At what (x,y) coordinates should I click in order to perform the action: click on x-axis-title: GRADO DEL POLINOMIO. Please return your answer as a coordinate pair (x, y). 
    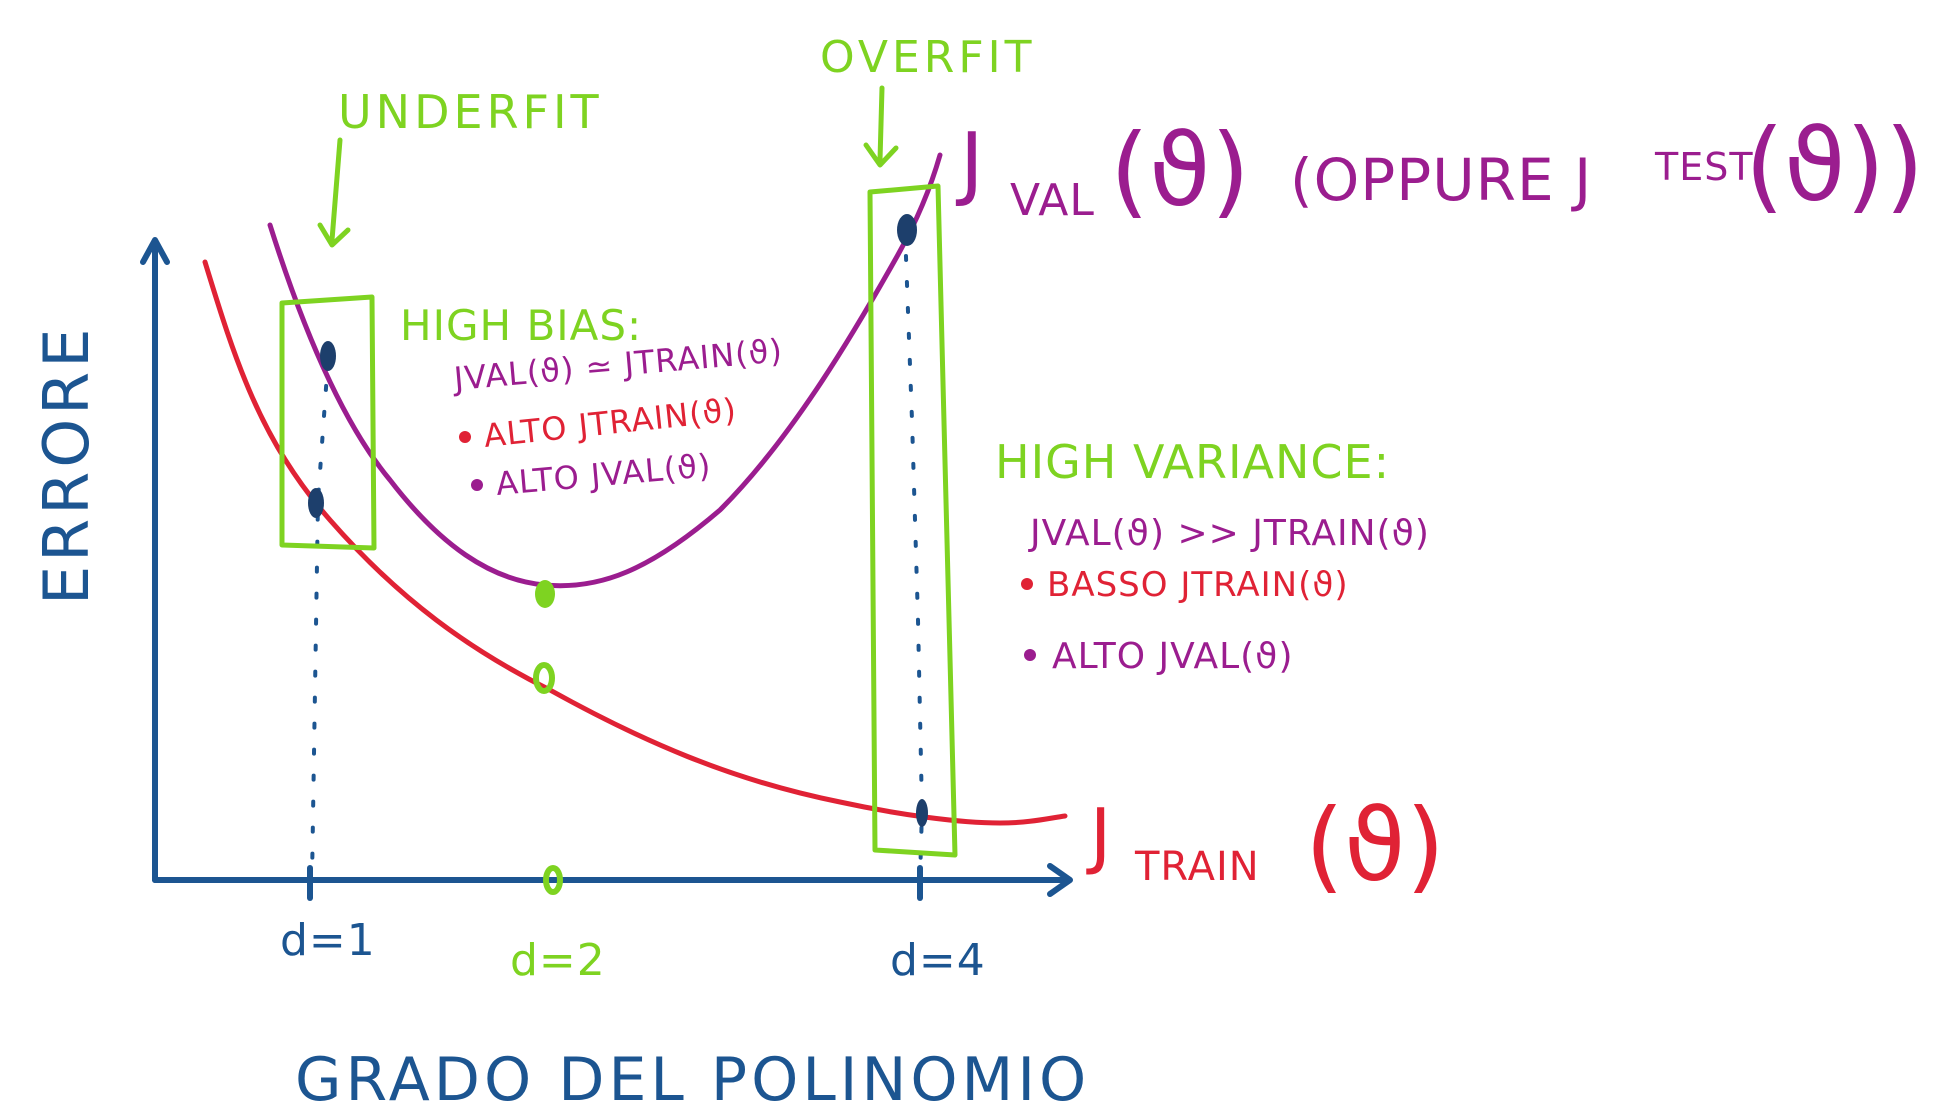
    Looking at the image, I should click on (692, 1078).